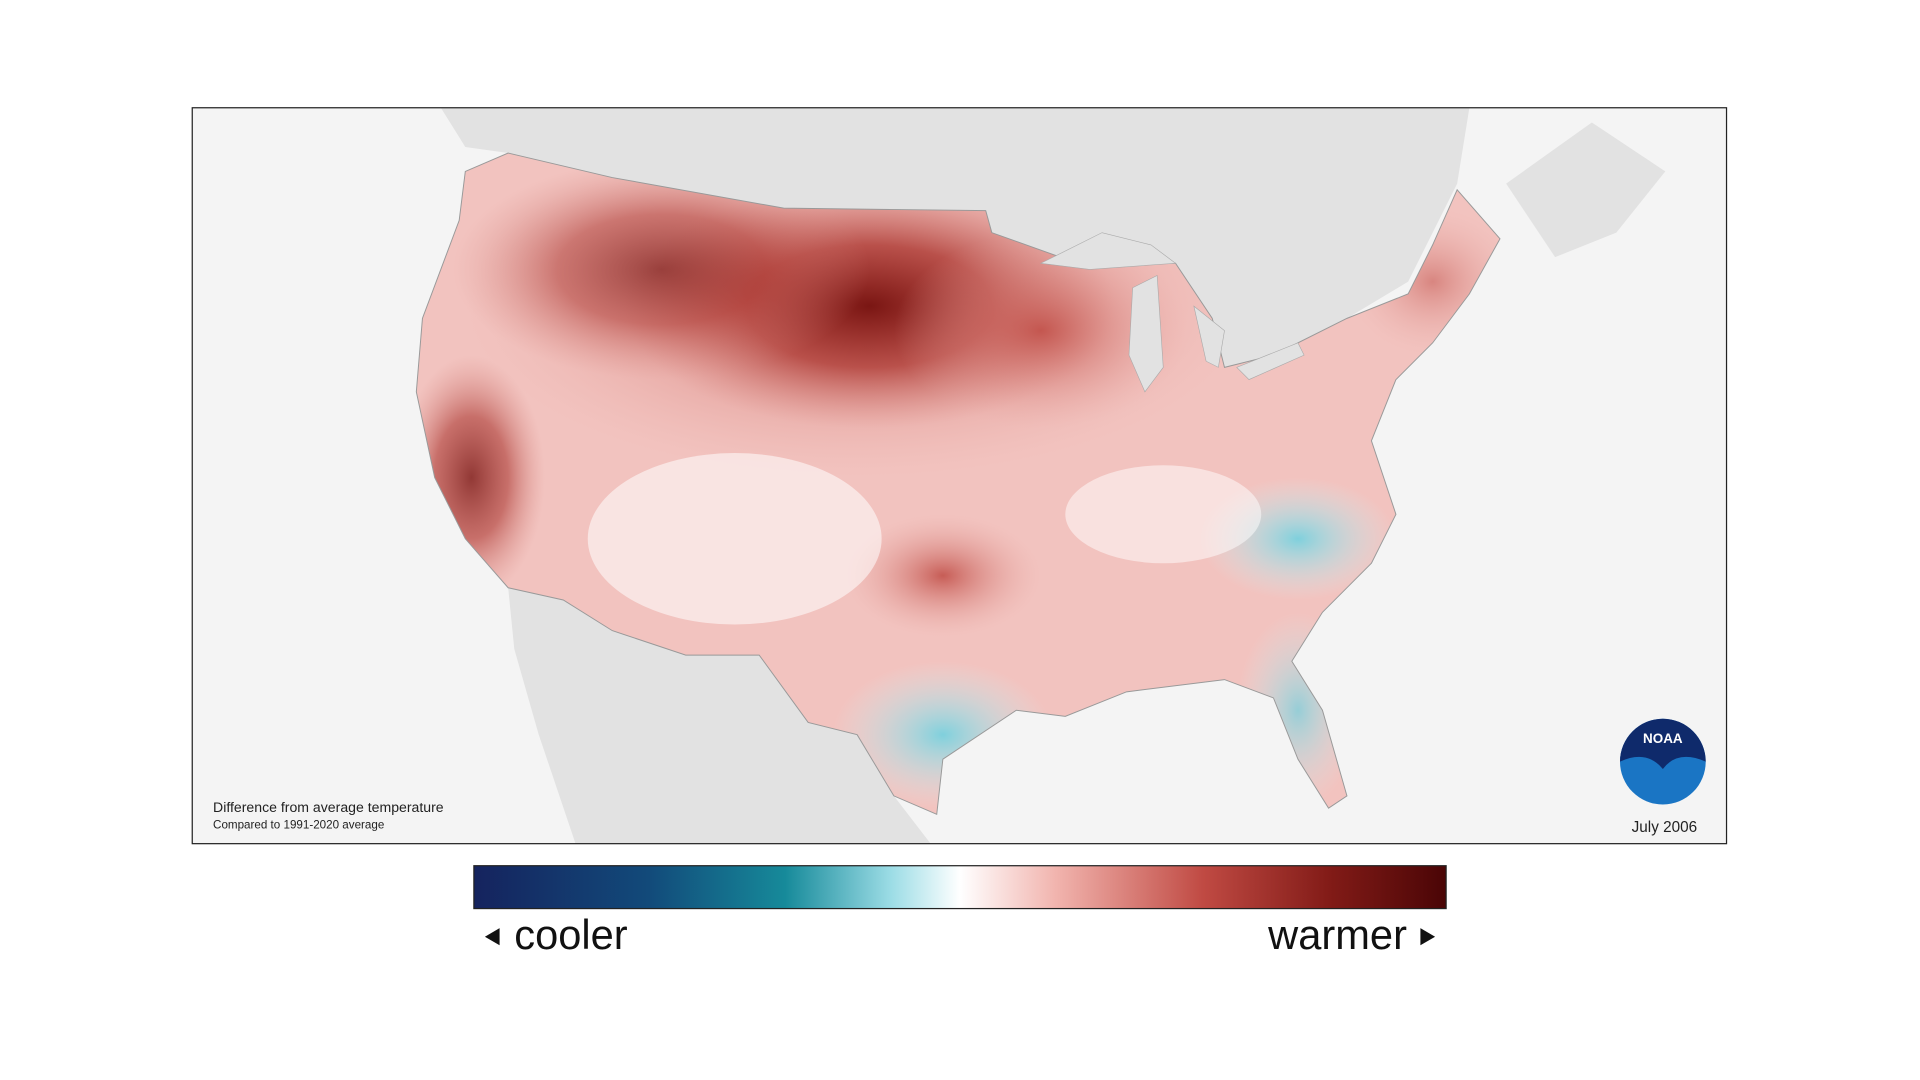  Describe the element at coordinates (1663, 738) in the screenshot. I see `logo-text: NOAA` at that location.